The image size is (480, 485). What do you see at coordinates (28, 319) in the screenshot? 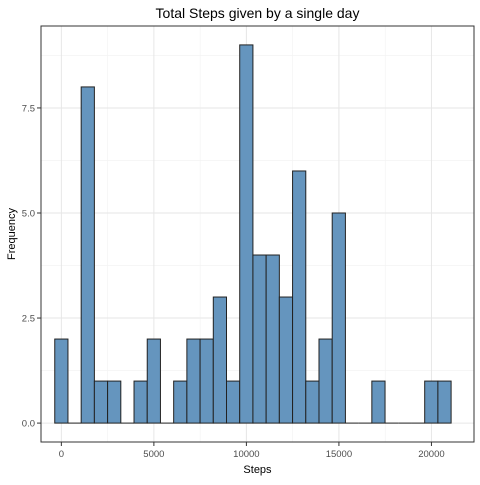
I see `y-tick-label: 2.5` at bounding box center [28, 319].